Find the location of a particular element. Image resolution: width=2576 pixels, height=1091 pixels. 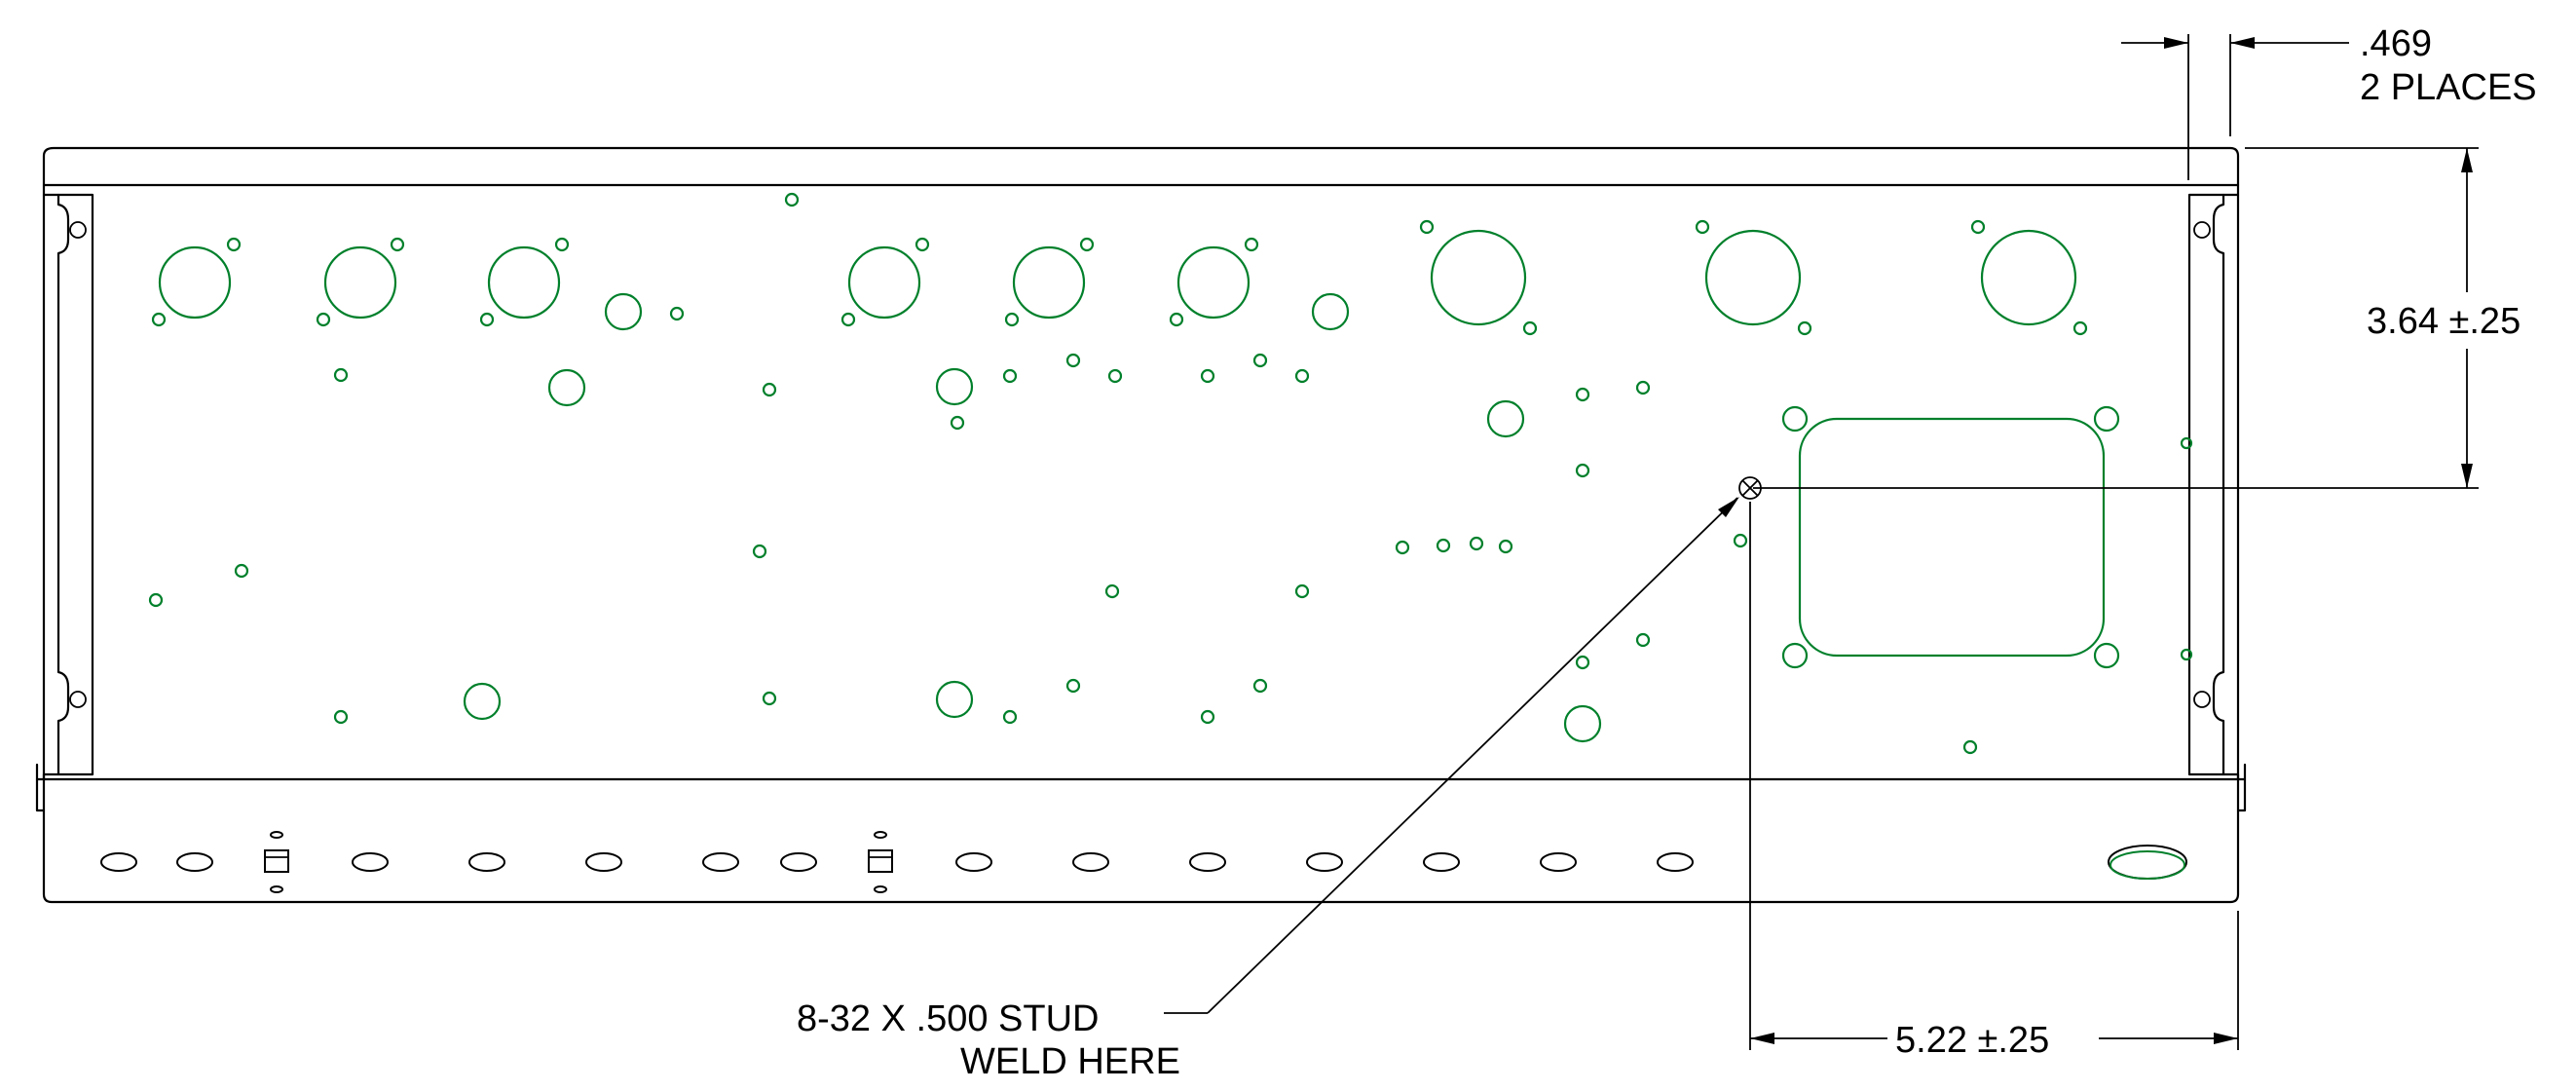

vertical-dimension-label: 3.64 ±.25 is located at coordinates (2443, 321).